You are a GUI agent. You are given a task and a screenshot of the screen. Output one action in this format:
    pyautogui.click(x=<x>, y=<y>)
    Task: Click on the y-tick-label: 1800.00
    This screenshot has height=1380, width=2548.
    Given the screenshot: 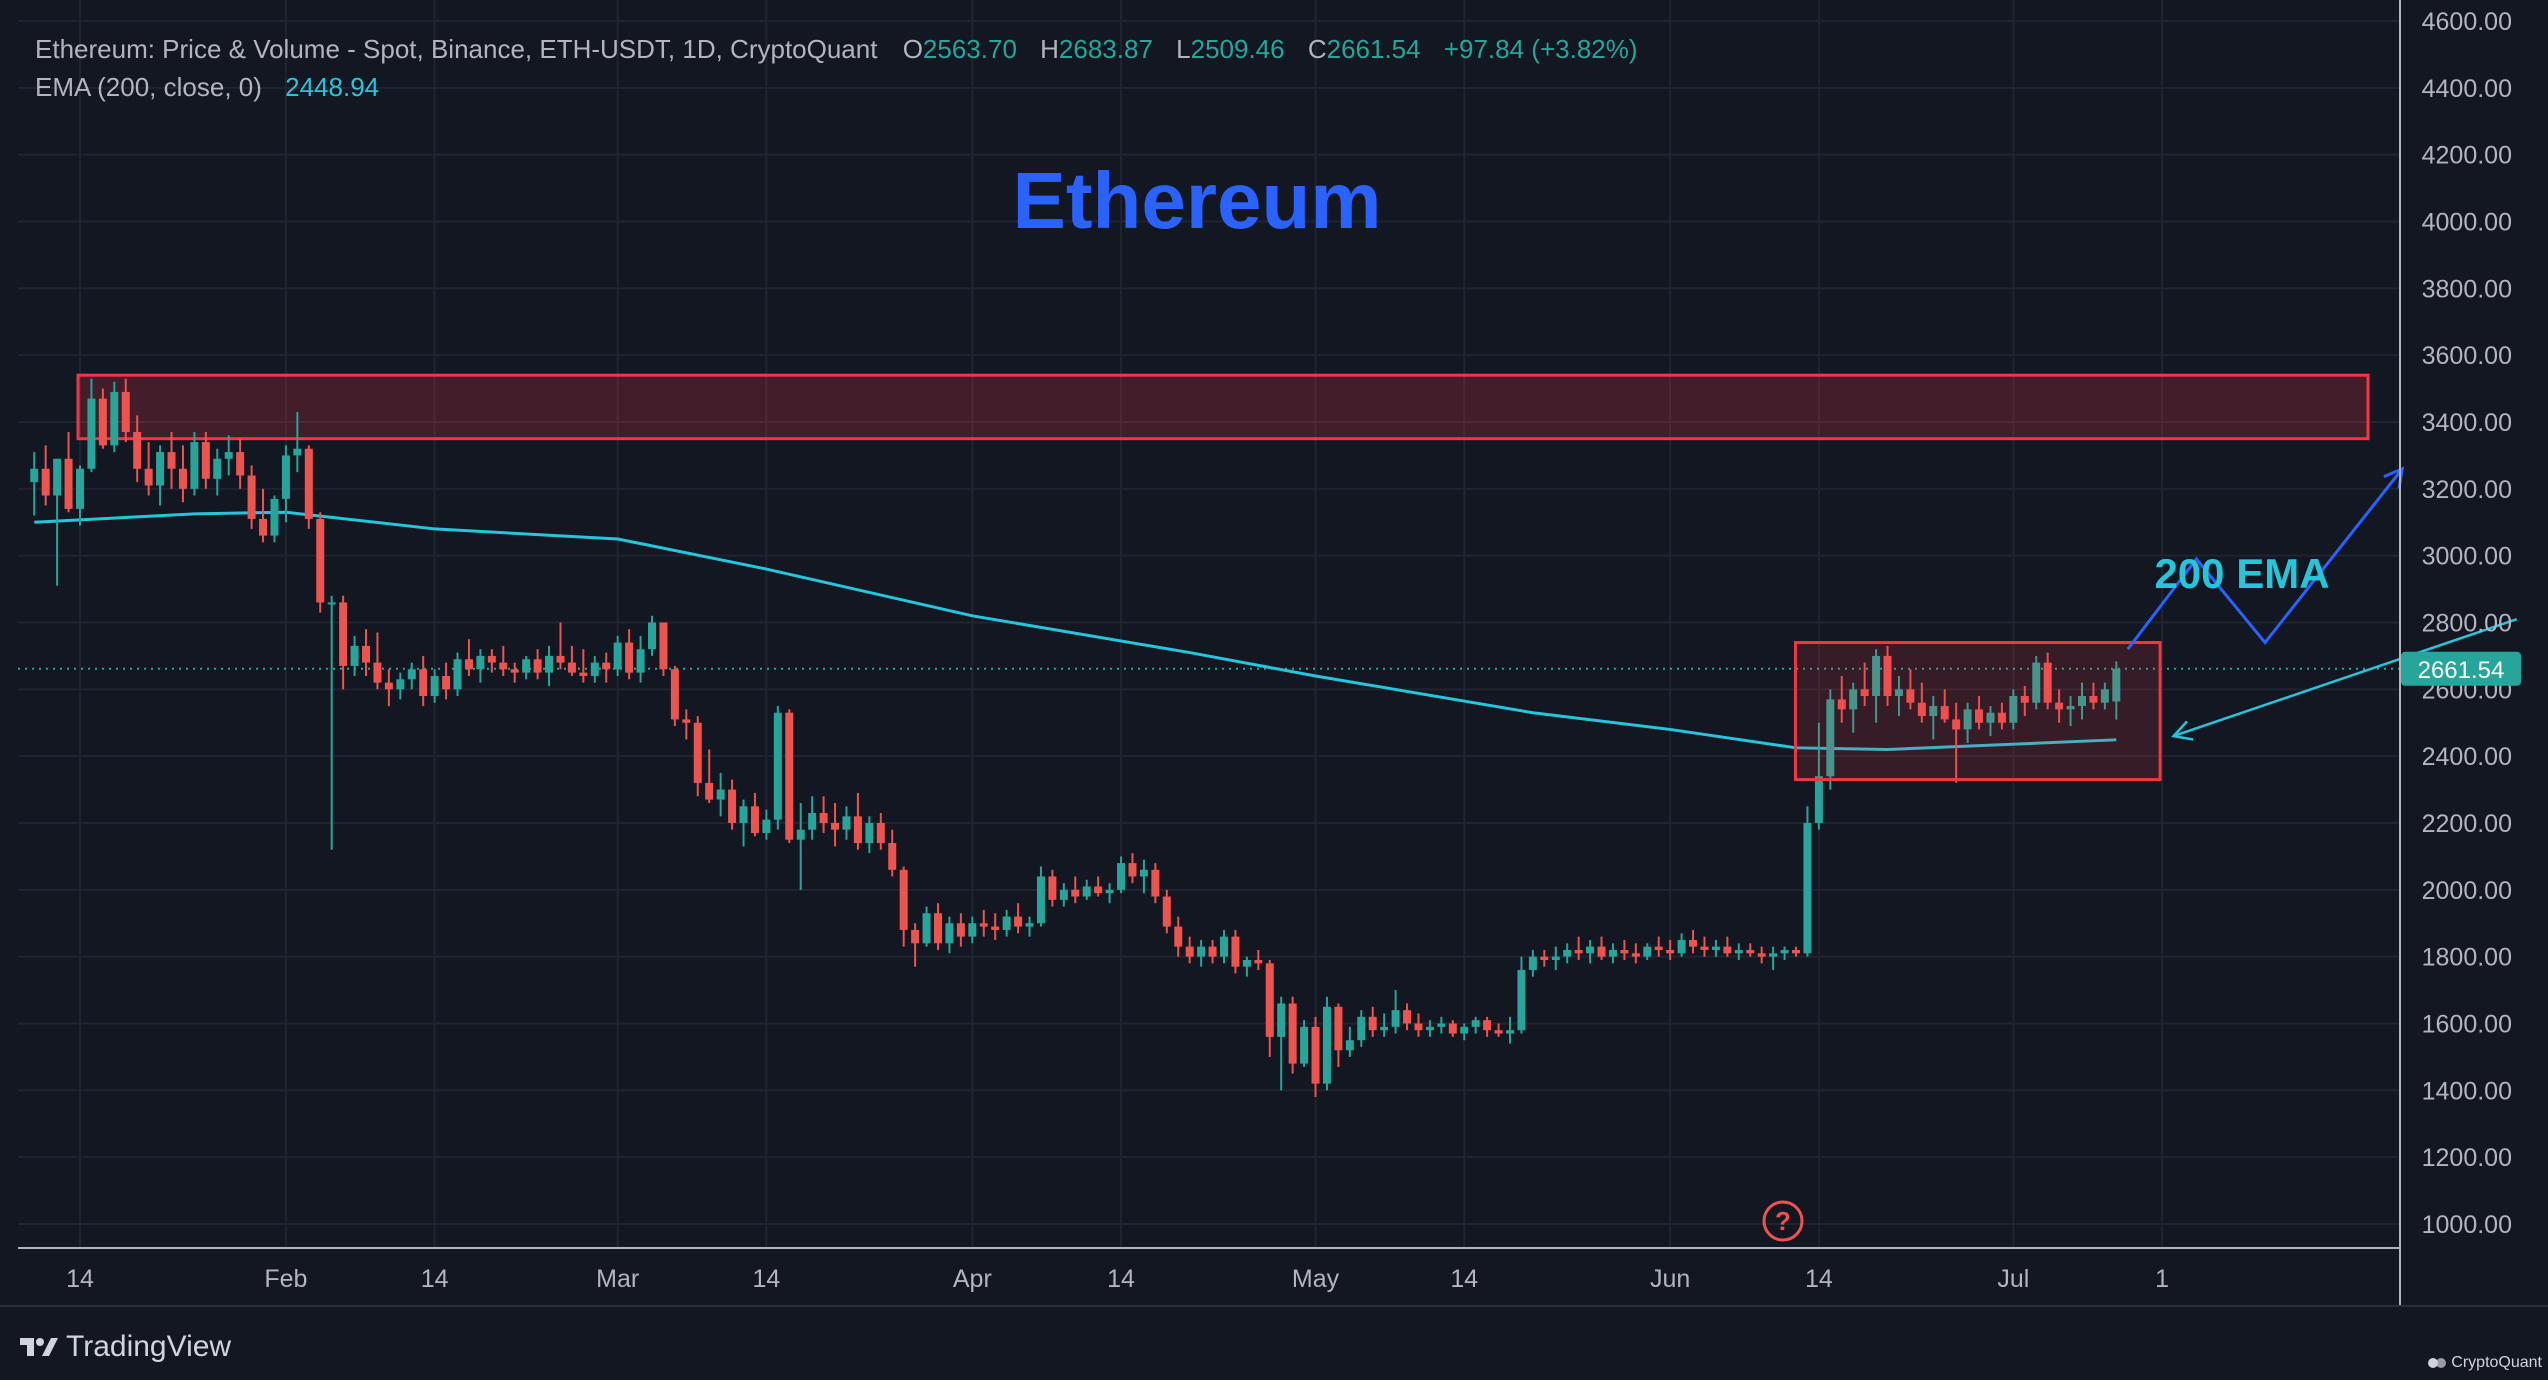 What is the action you would take?
    pyautogui.click(x=2467, y=958)
    